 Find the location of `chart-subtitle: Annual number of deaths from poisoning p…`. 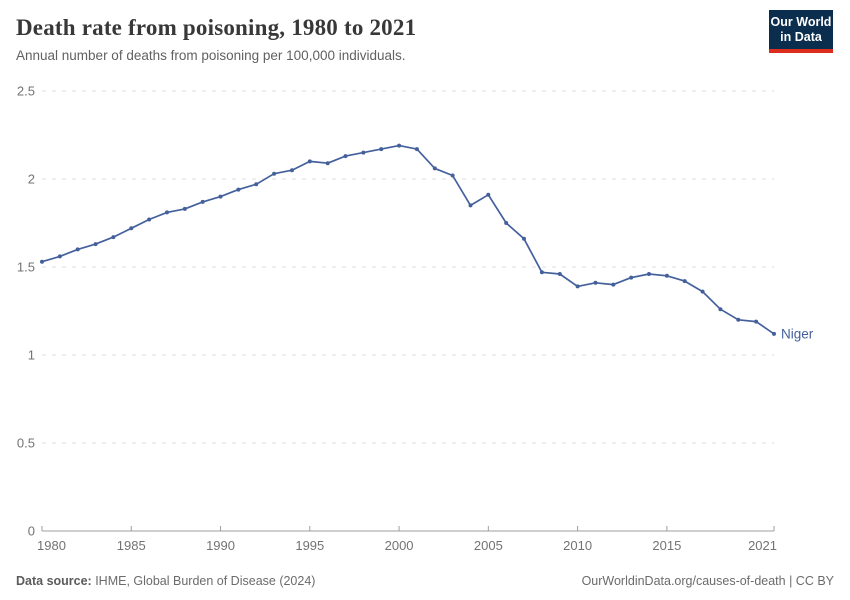

chart-subtitle: Annual number of deaths from poisoning p… is located at coordinates (211, 55).